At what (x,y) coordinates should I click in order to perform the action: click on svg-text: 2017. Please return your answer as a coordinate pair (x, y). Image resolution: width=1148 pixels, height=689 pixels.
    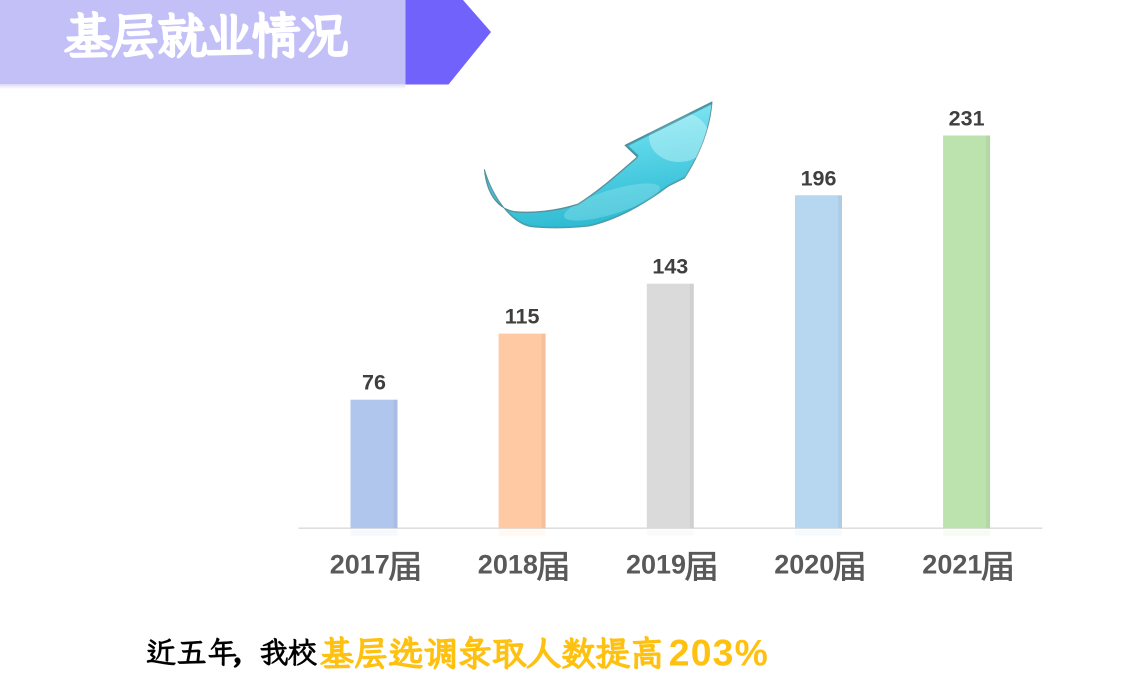
    Looking at the image, I should click on (360, 564).